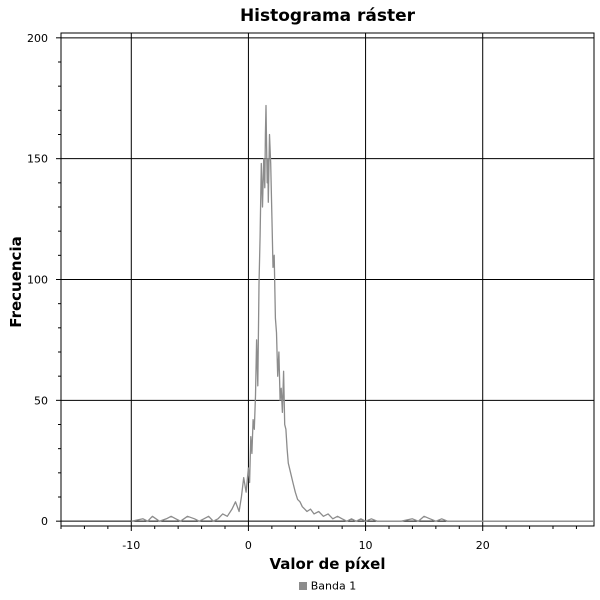 This screenshot has height=600, width=600. I want to click on x-tick-label: -10, so click(131, 545).